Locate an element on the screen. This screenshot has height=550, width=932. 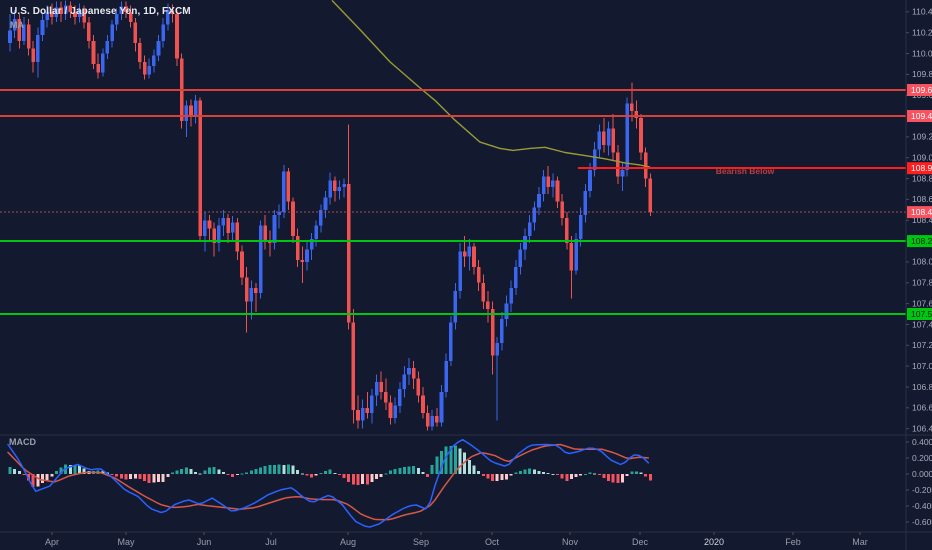
time-tick-2020: 2020 is located at coordinates (714, 542).